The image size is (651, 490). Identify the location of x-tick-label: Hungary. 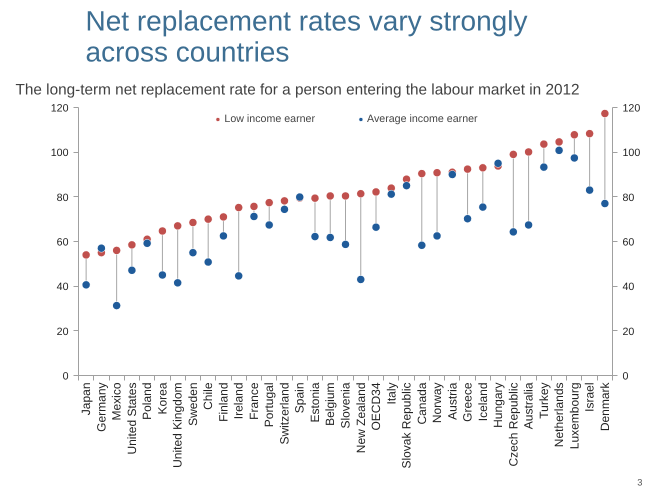
(498, 405).